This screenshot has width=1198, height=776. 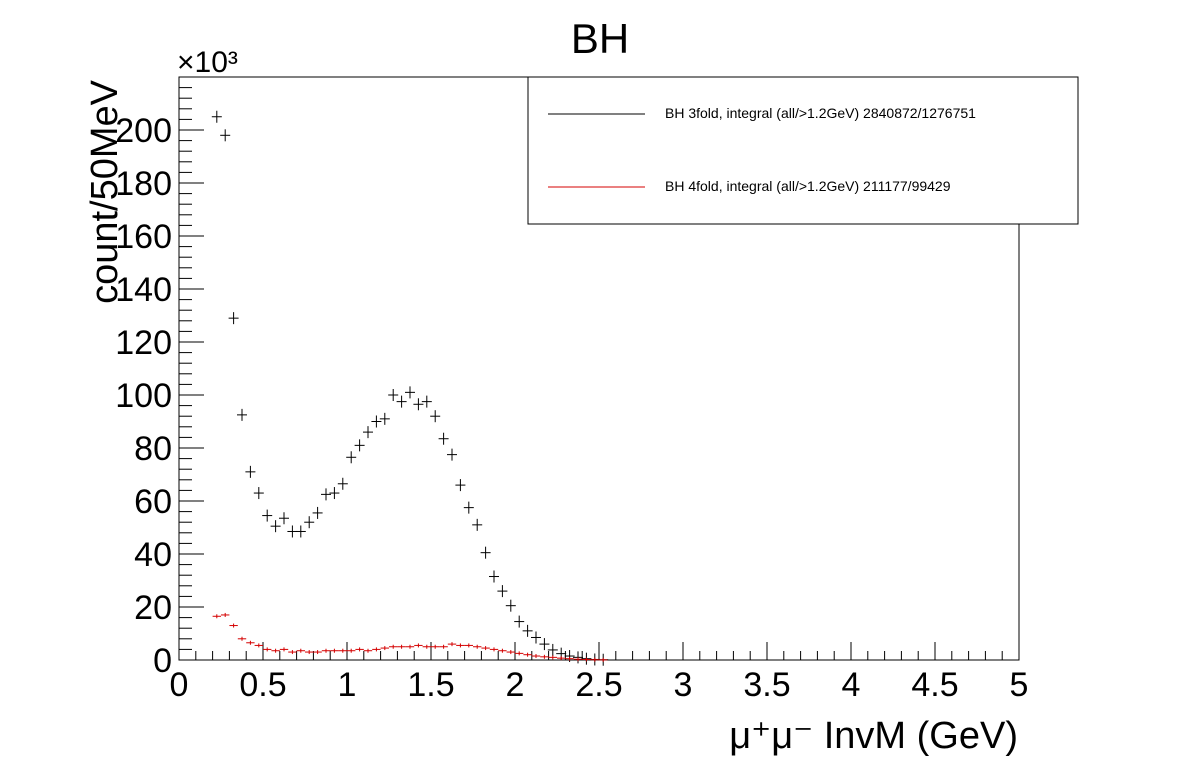 I want to click on x-axis-label: μ⁺μ⁻ InvM (GeV), so click(x=873, y=736).